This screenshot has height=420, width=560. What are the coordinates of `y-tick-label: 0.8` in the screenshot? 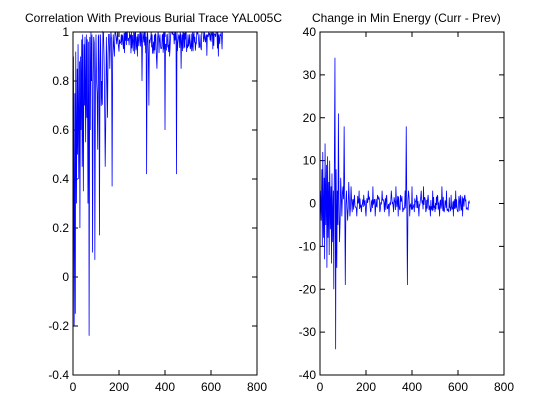 It's located at (60, 81).